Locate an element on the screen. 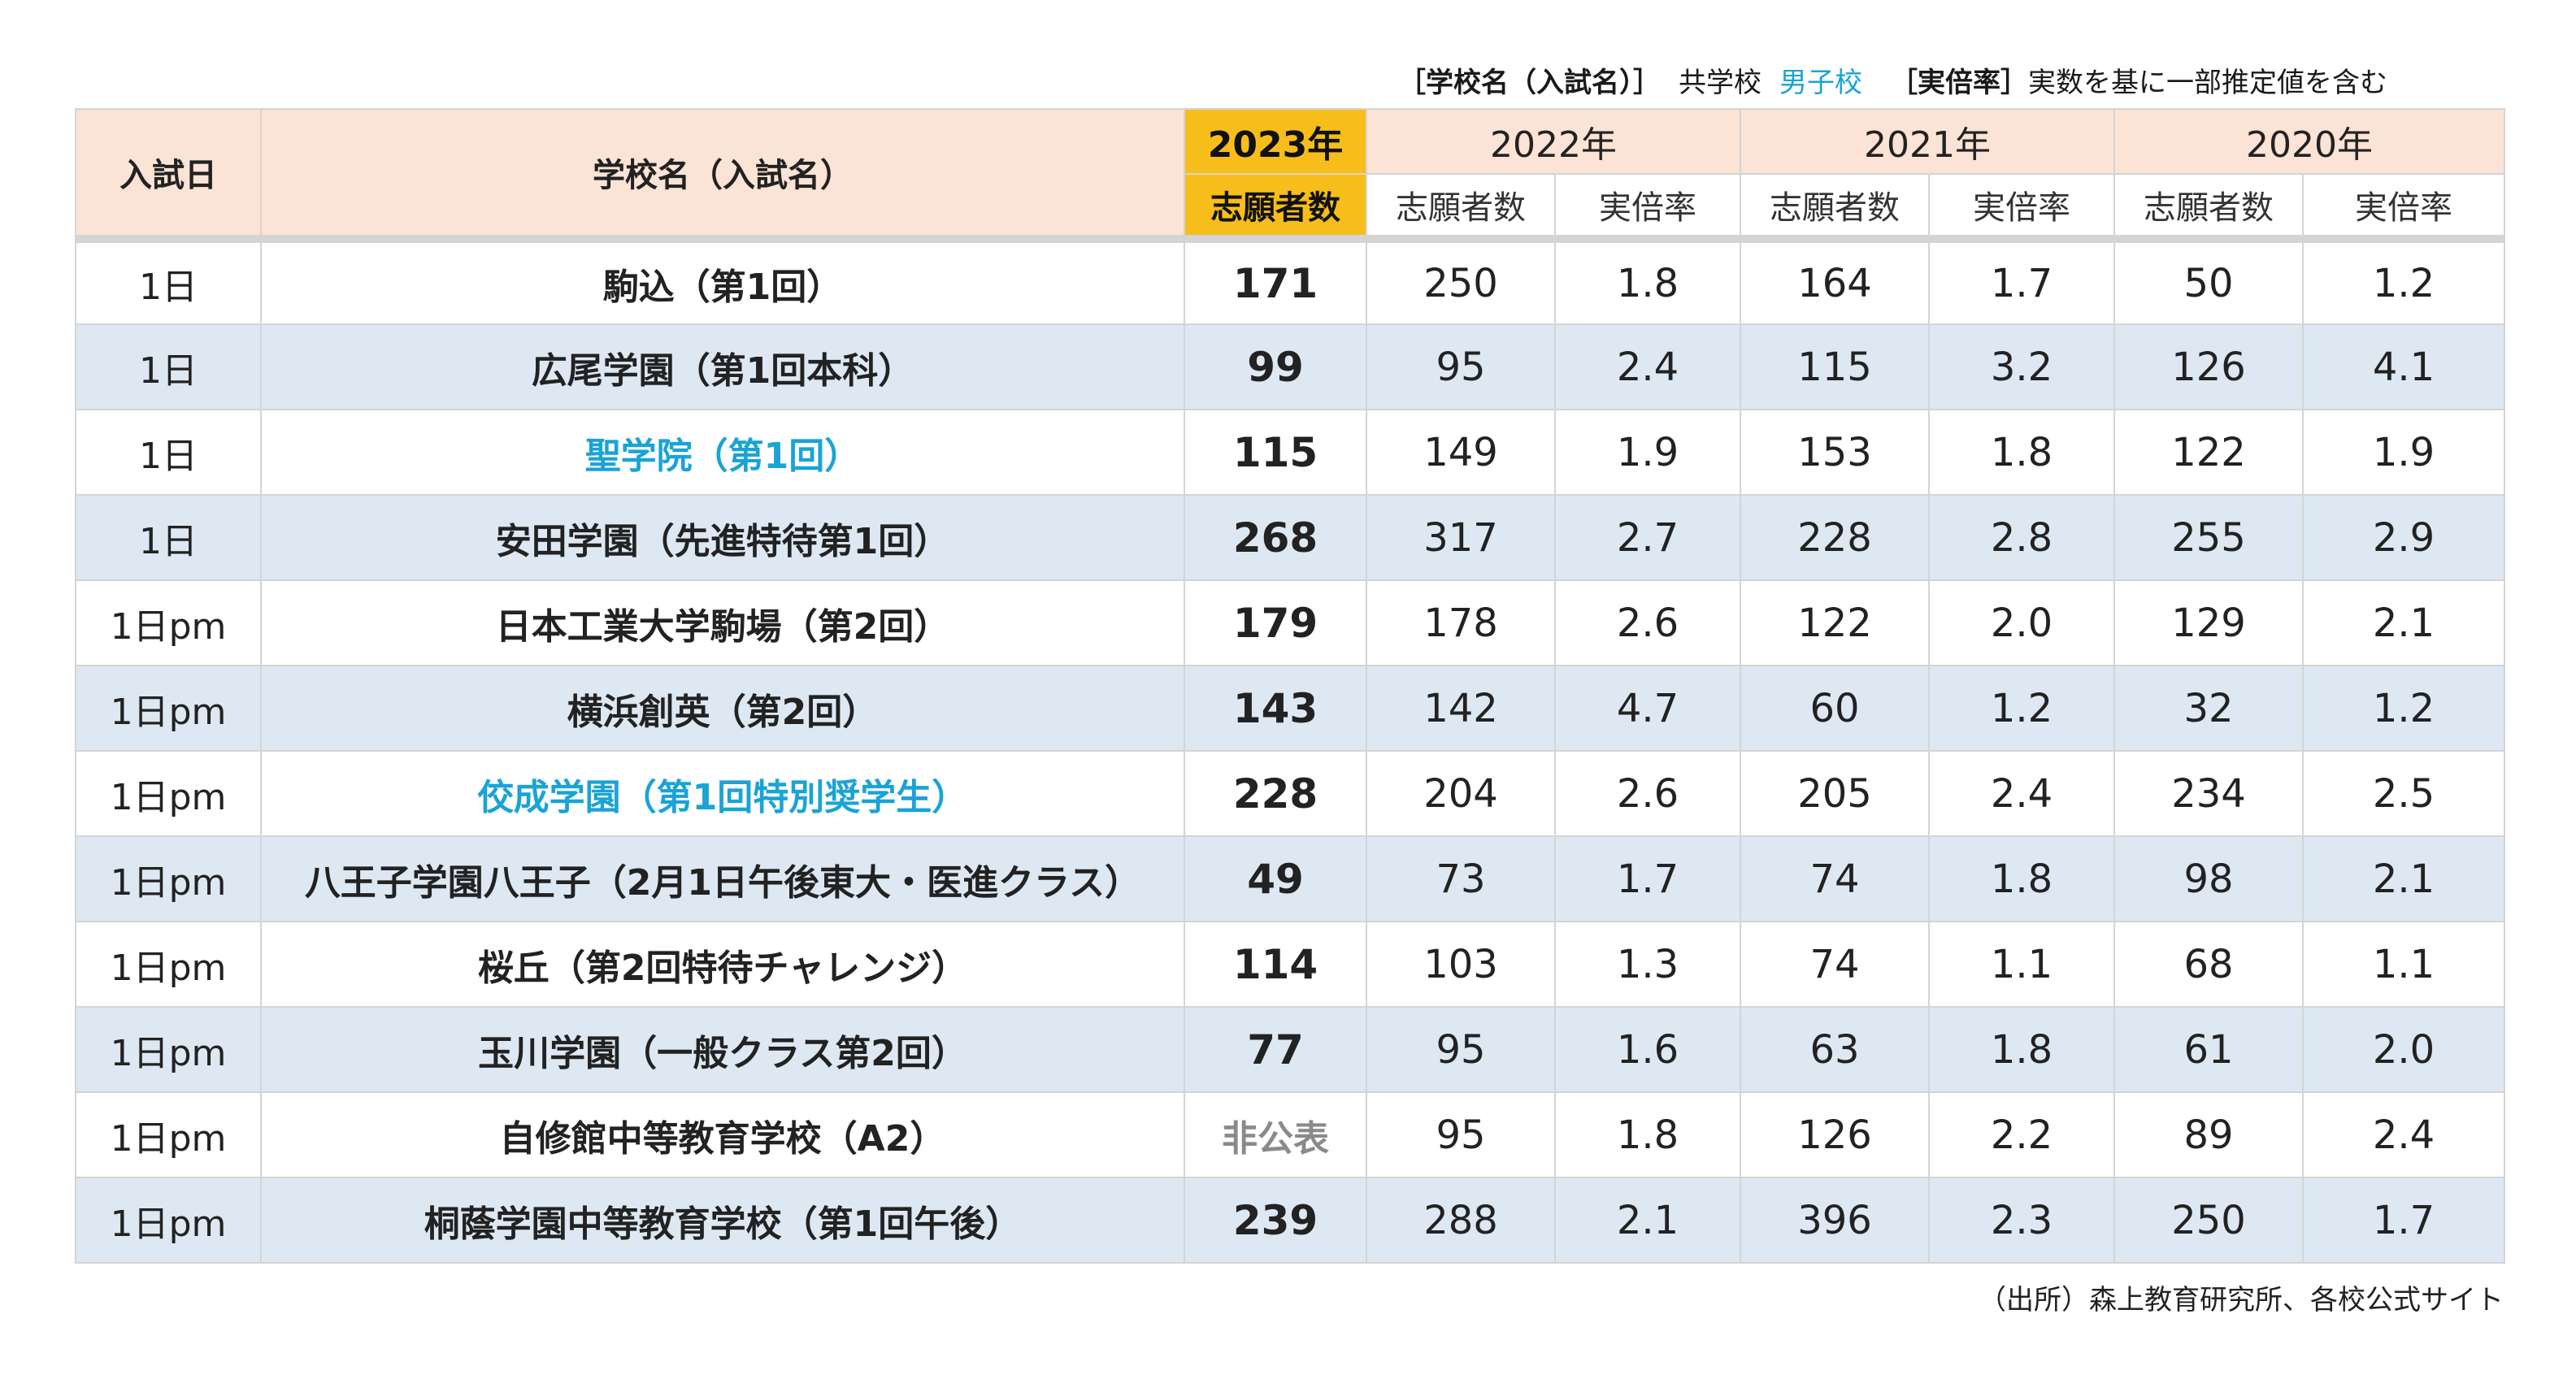 This screenshot has width=2576, height=1379. cell-ratio-2022: 1.9 is located at coordinates (1647, 452).